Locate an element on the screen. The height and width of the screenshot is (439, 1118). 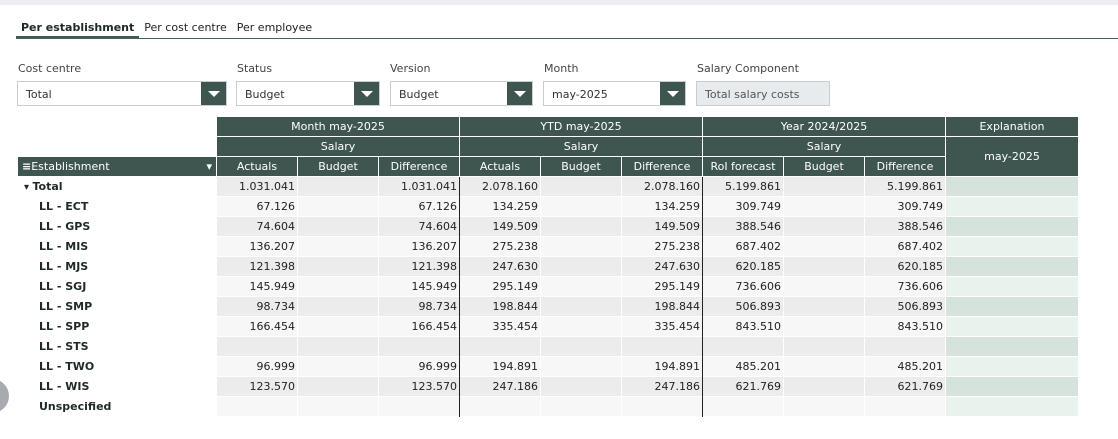
table-cell: 485.201 is located at coordinates (905, 367).